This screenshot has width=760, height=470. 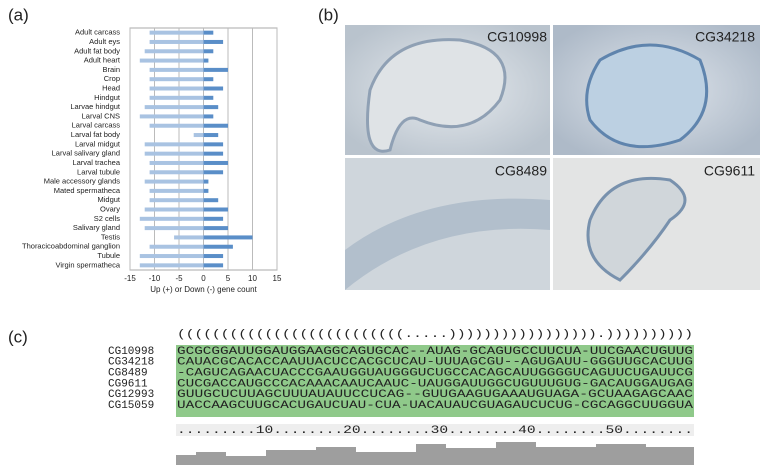 I want to click on panel-label: (c), so click(x=18, y=336).